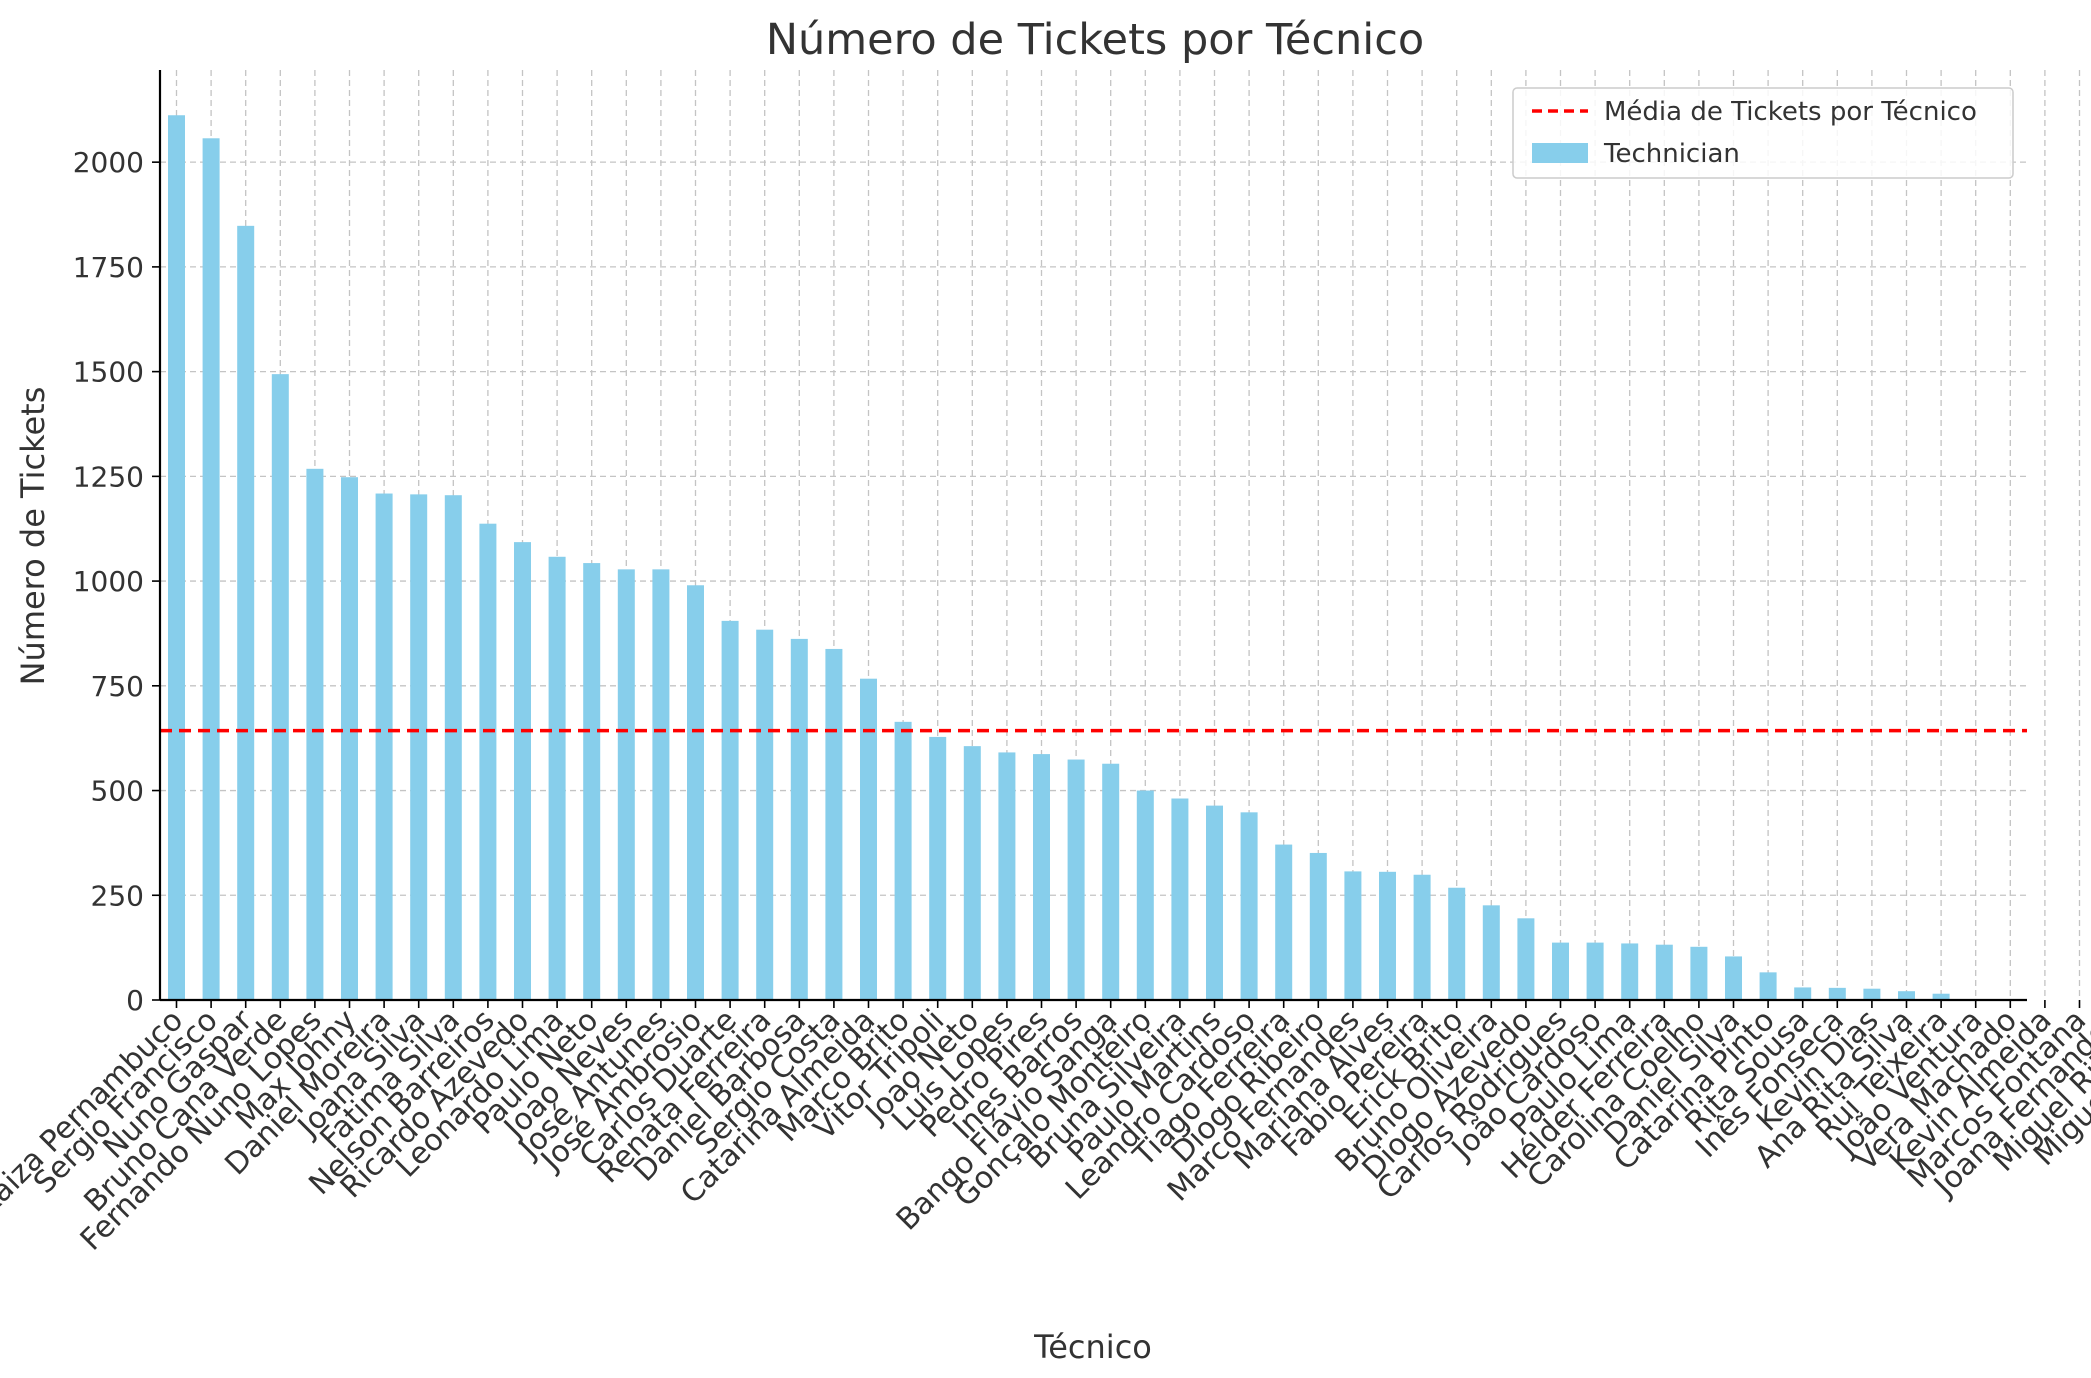 Image resolution: width=2091 pixels, height=1378 pixels. What do you see at coordinates (1671, 154) in the screenshot?
I see `legend-bar-label: Technician` at bounding box center [1671, 154].